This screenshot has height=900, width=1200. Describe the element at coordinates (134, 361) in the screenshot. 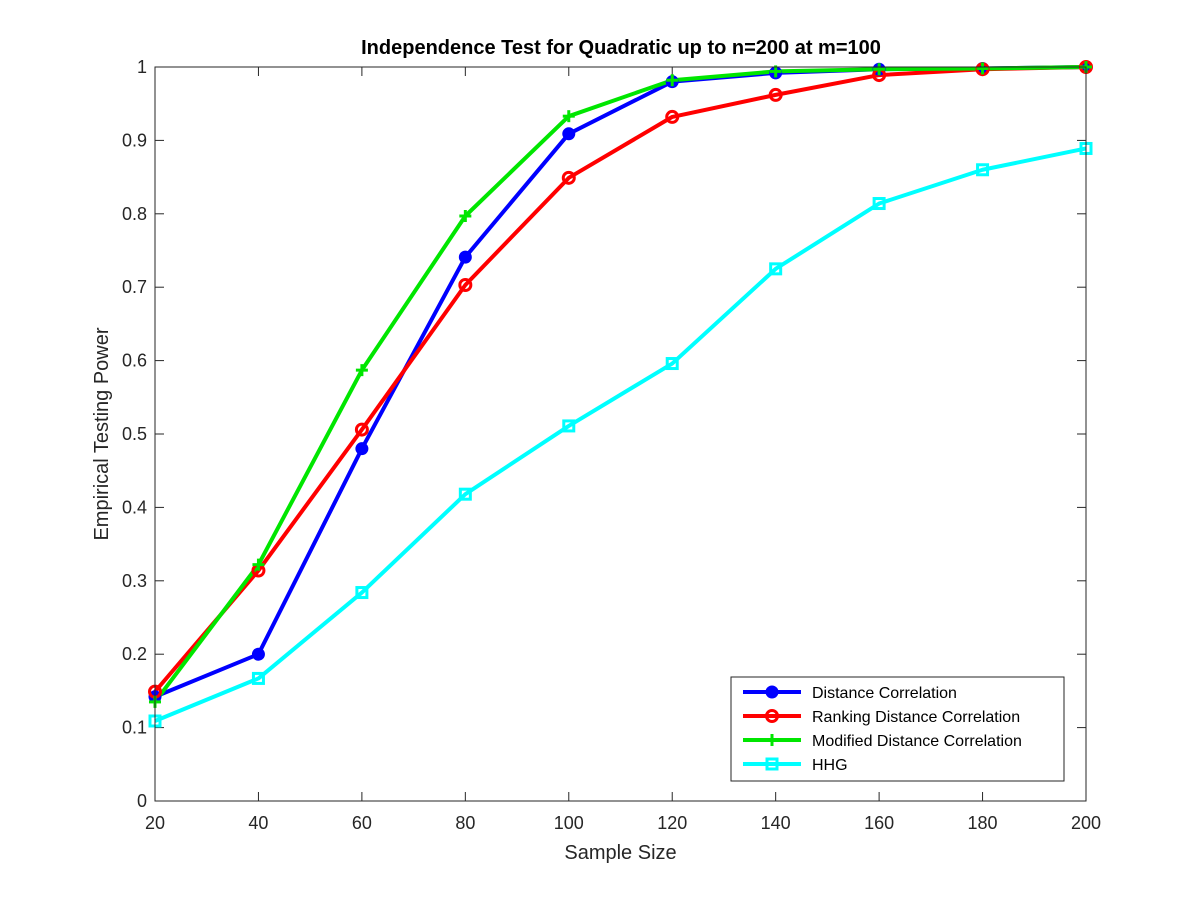

I see `y-tick-label: 0.6` at that location.